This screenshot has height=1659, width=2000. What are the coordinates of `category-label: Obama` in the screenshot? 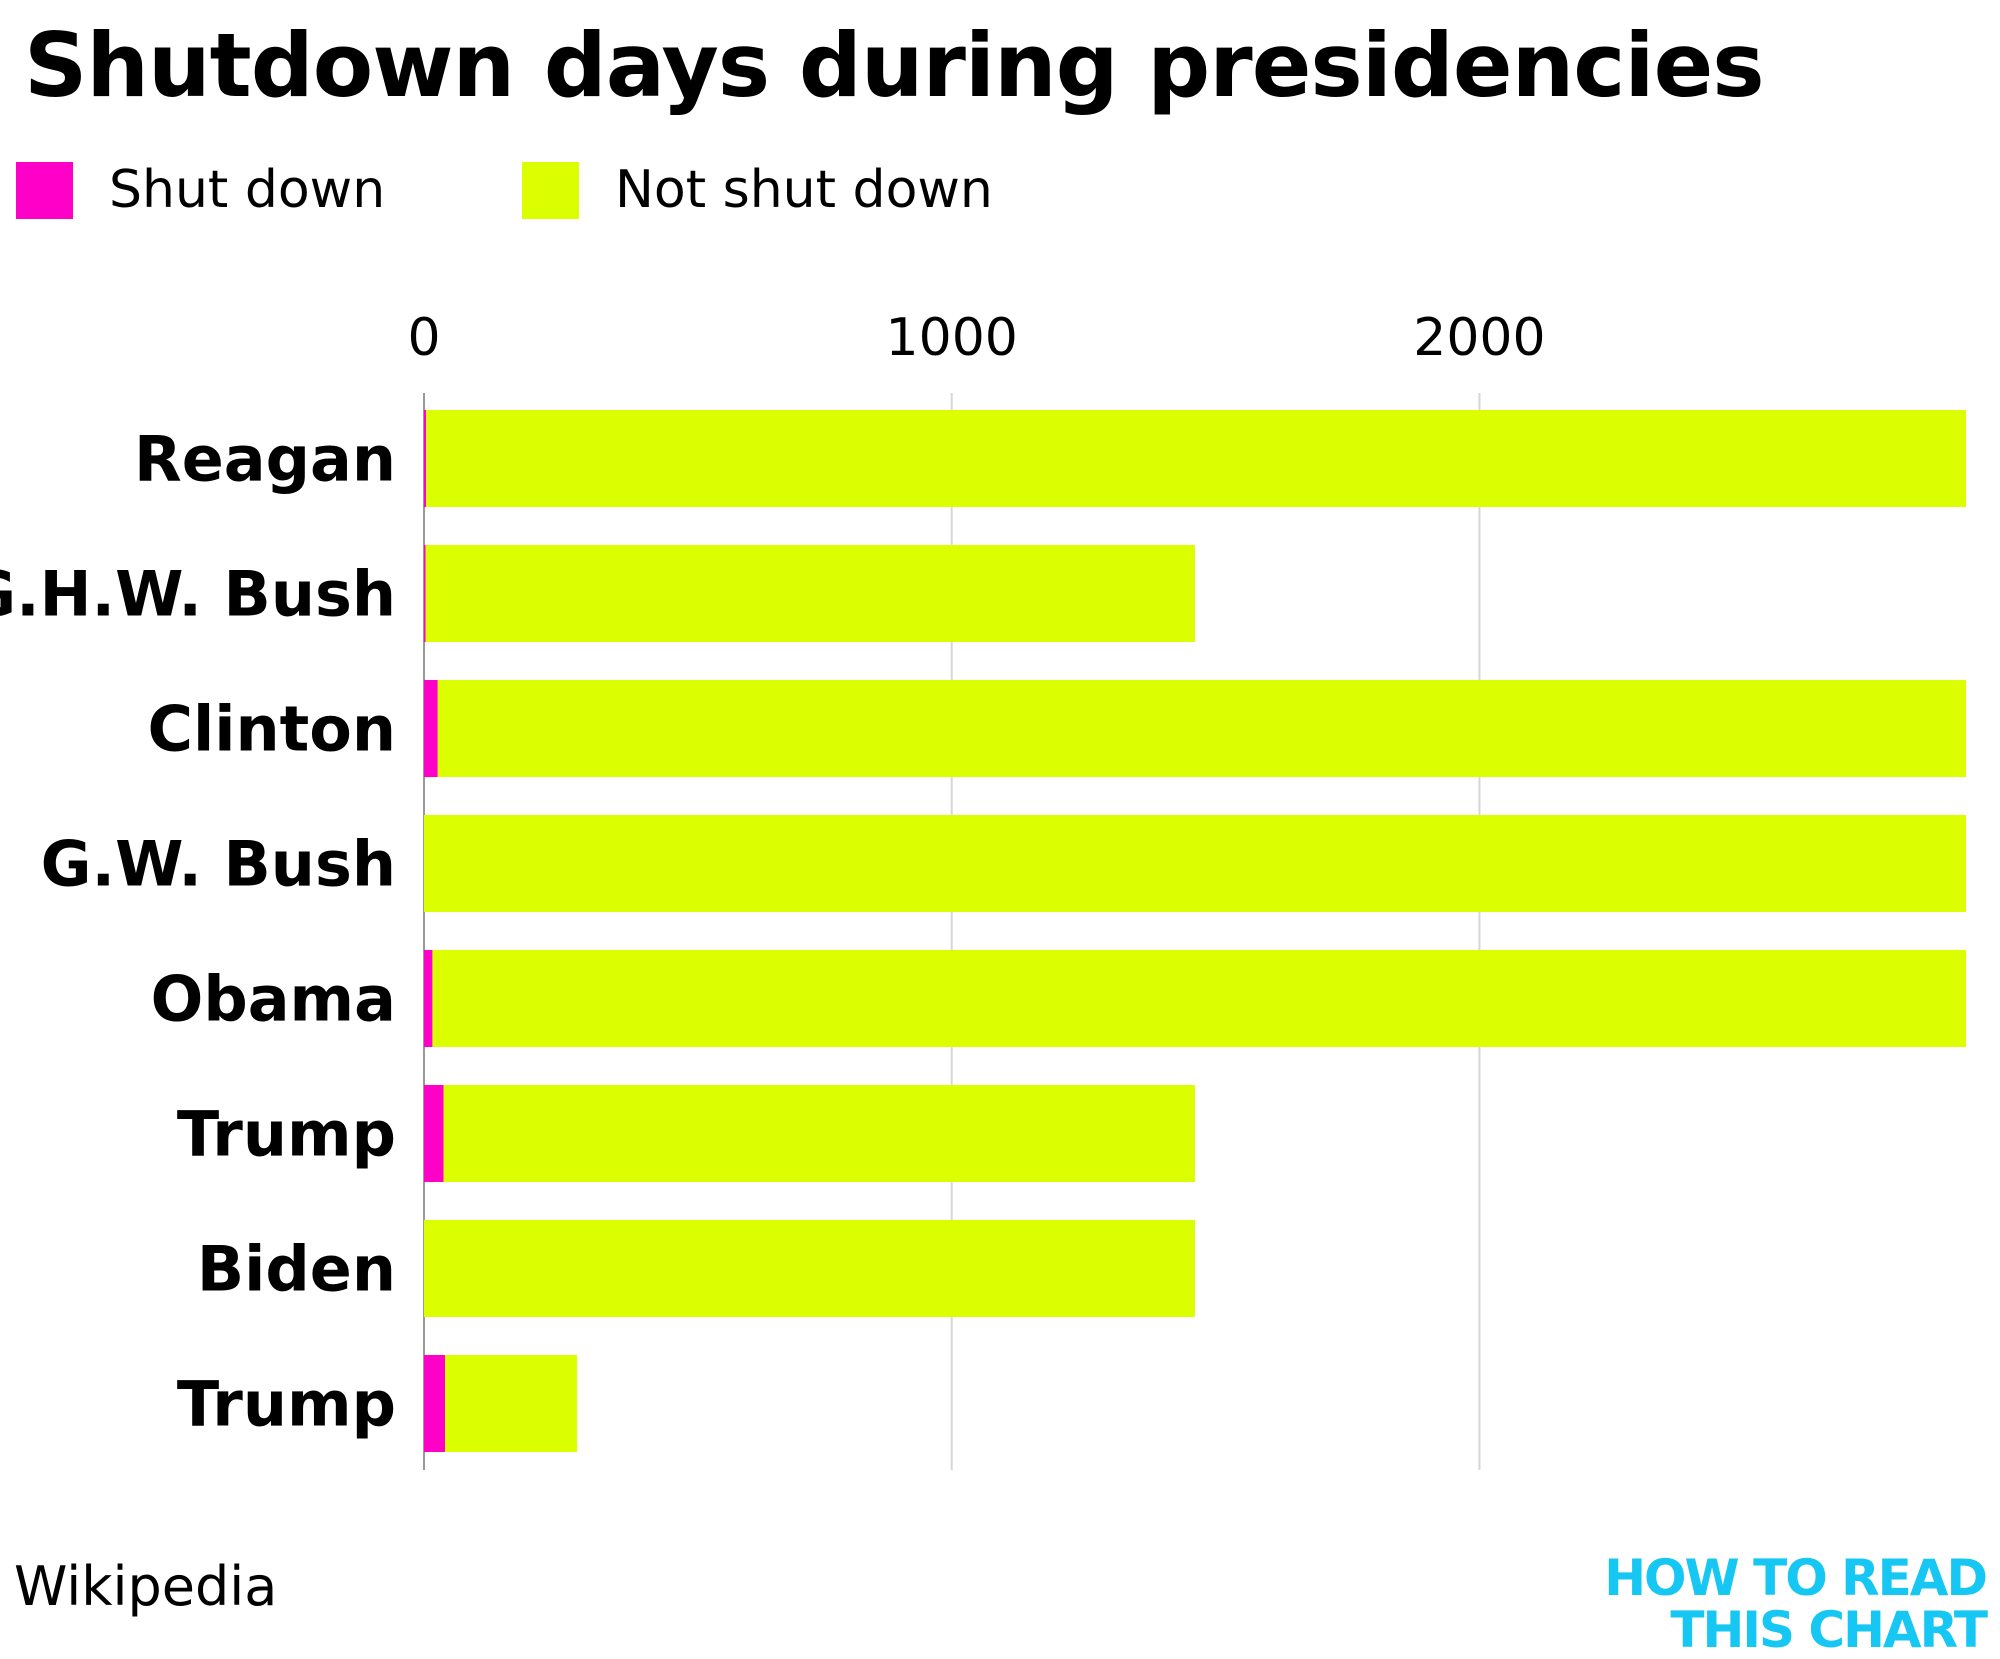 It's located at (273, 999).